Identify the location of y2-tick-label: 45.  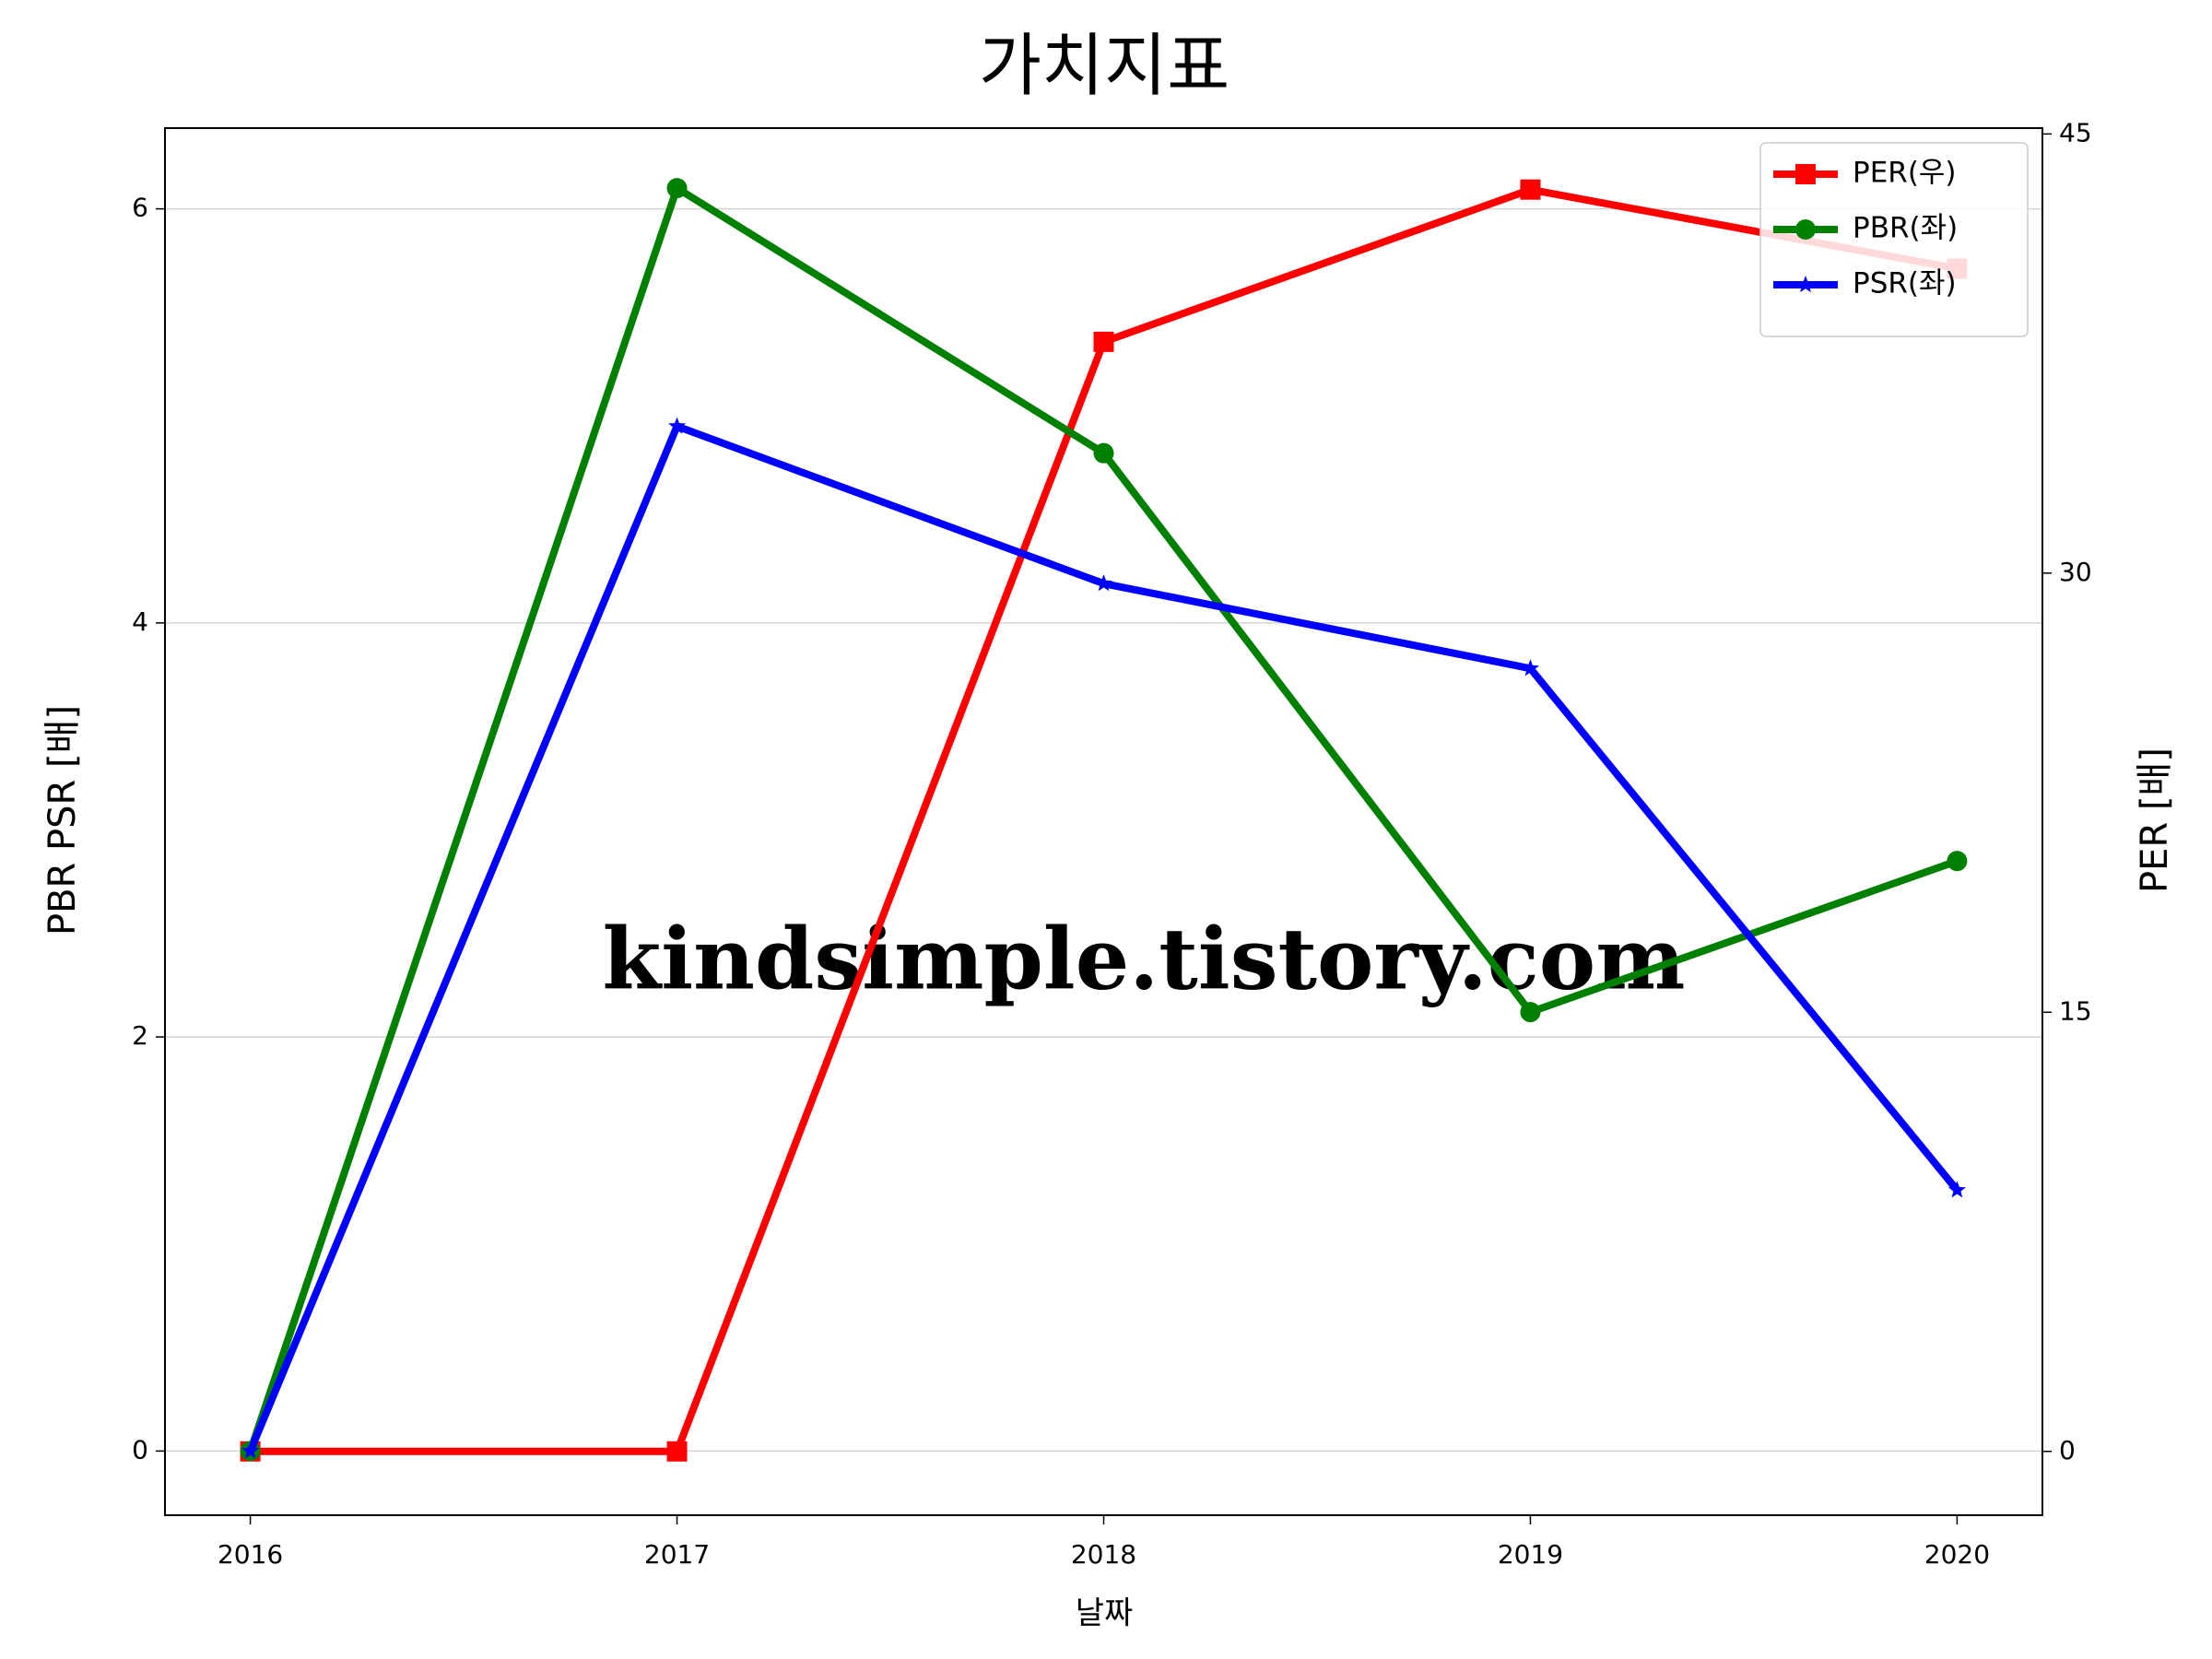
(2075, 132).